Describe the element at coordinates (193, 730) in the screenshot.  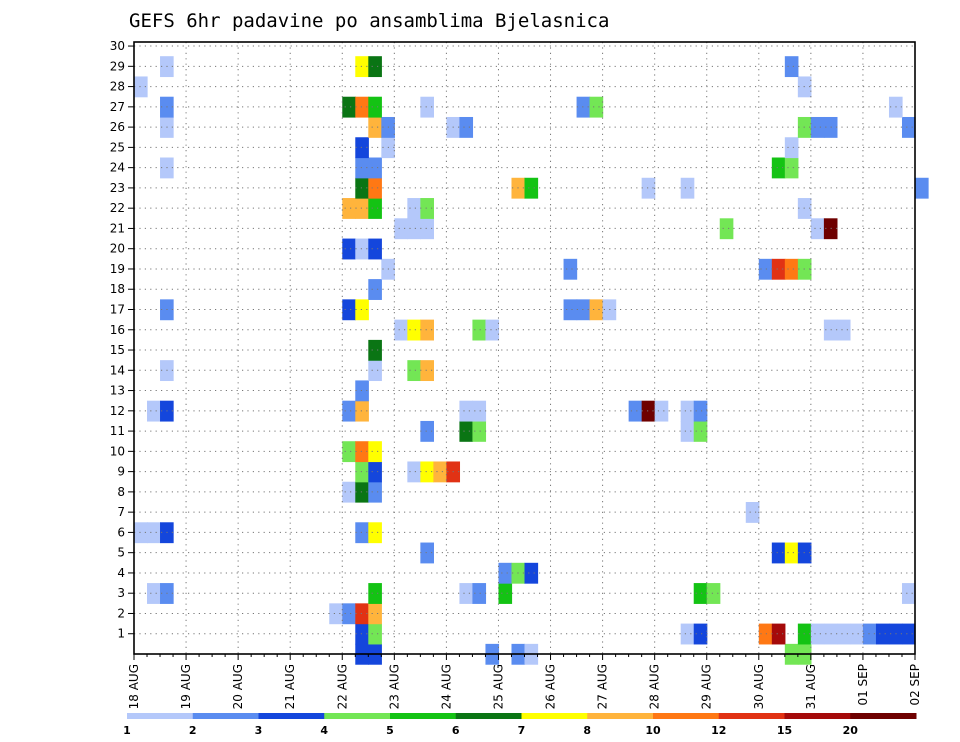
I see `legend-label: 2` at that location.